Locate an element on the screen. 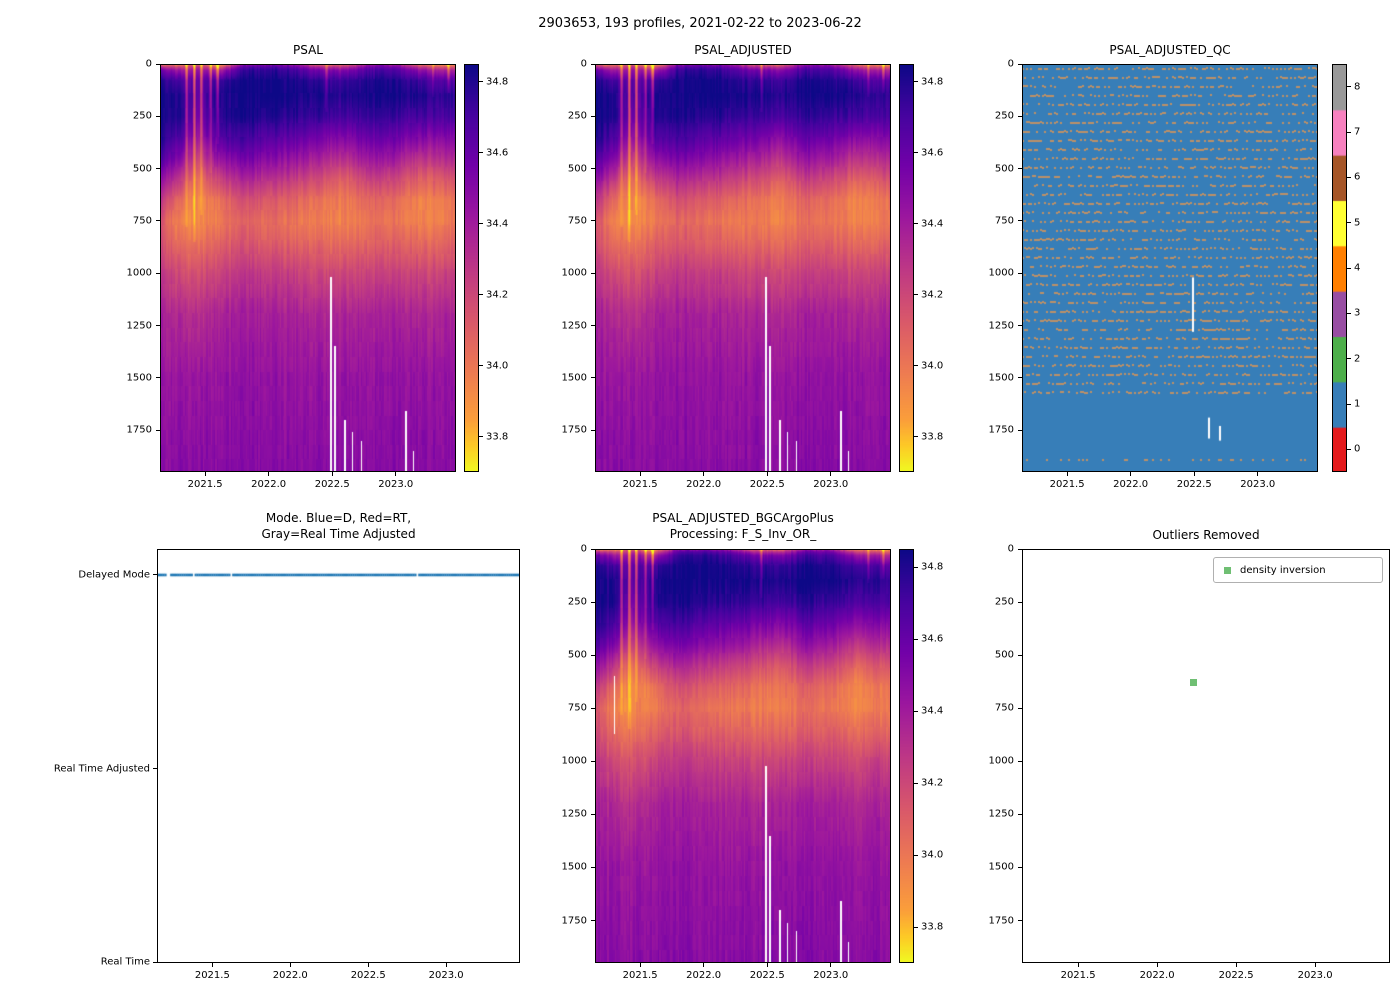 Image resolution: width=1400 pixels, height=1000 pixels. psal-adjusted-title-text: PSAL_ADJUSTED is located at coordinates (743, 50).